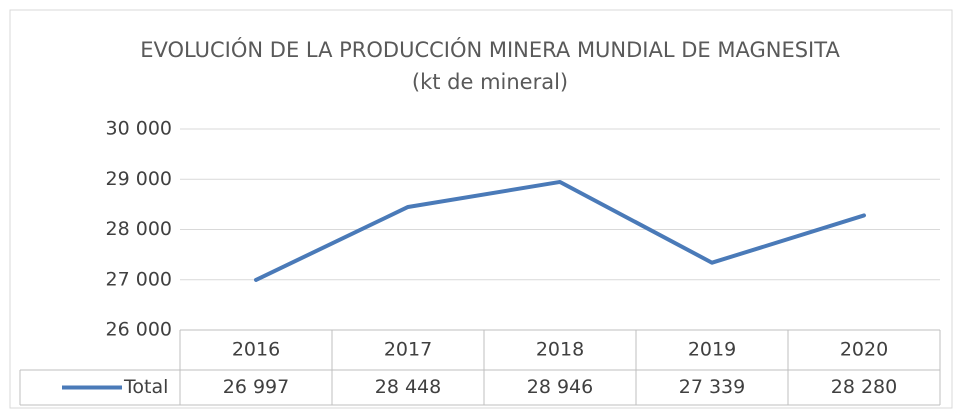  I want to click on x-tick-label: 2016, so click(256, 350).